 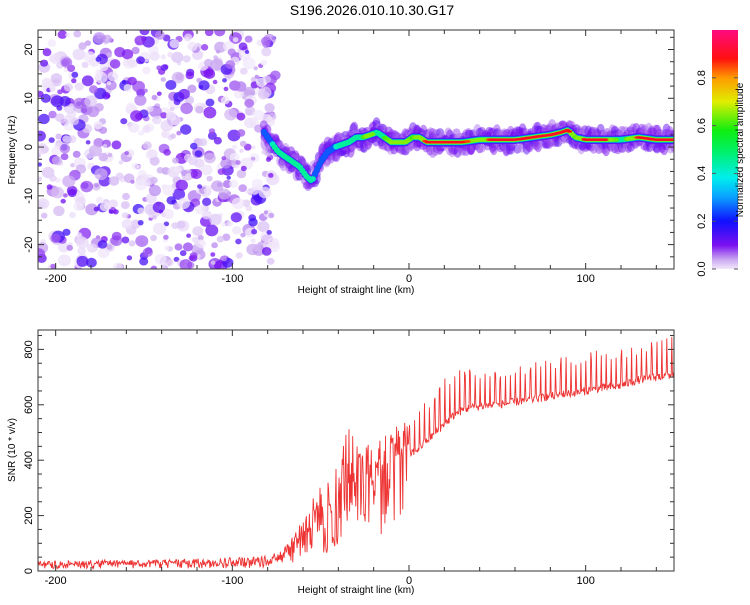 What do you see at coordinates (702, 125) in the screenshot?
I see `colorbar-tick-label: 0.6` at bounding box center [702, 125].